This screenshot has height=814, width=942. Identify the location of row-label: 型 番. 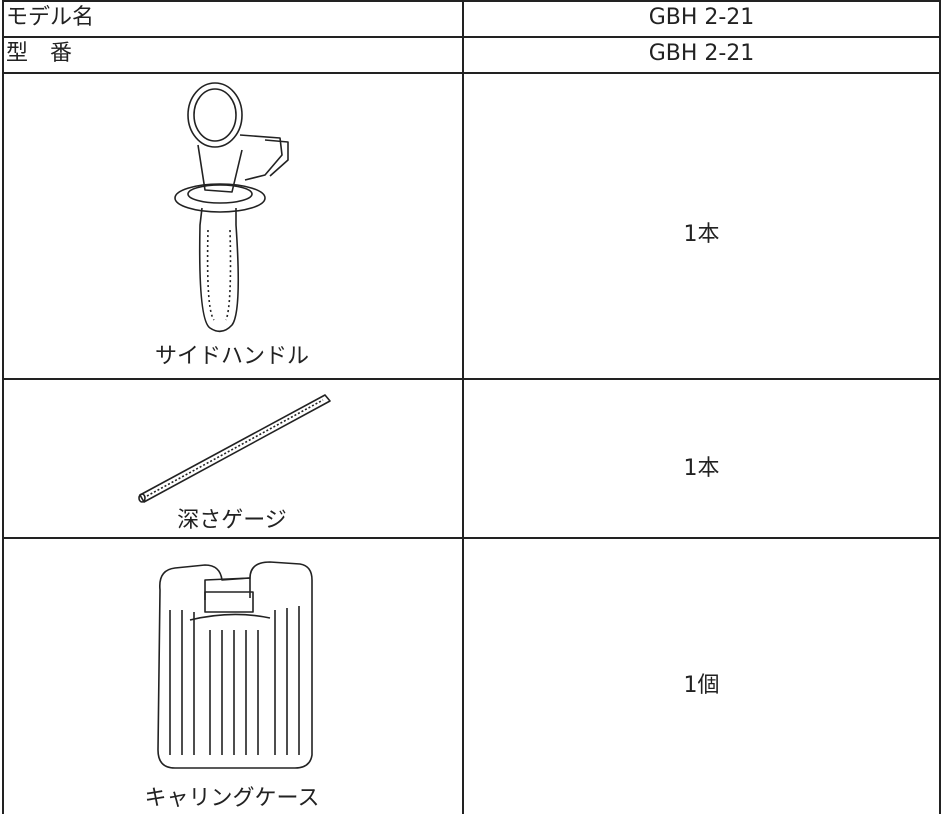
(39, 53).